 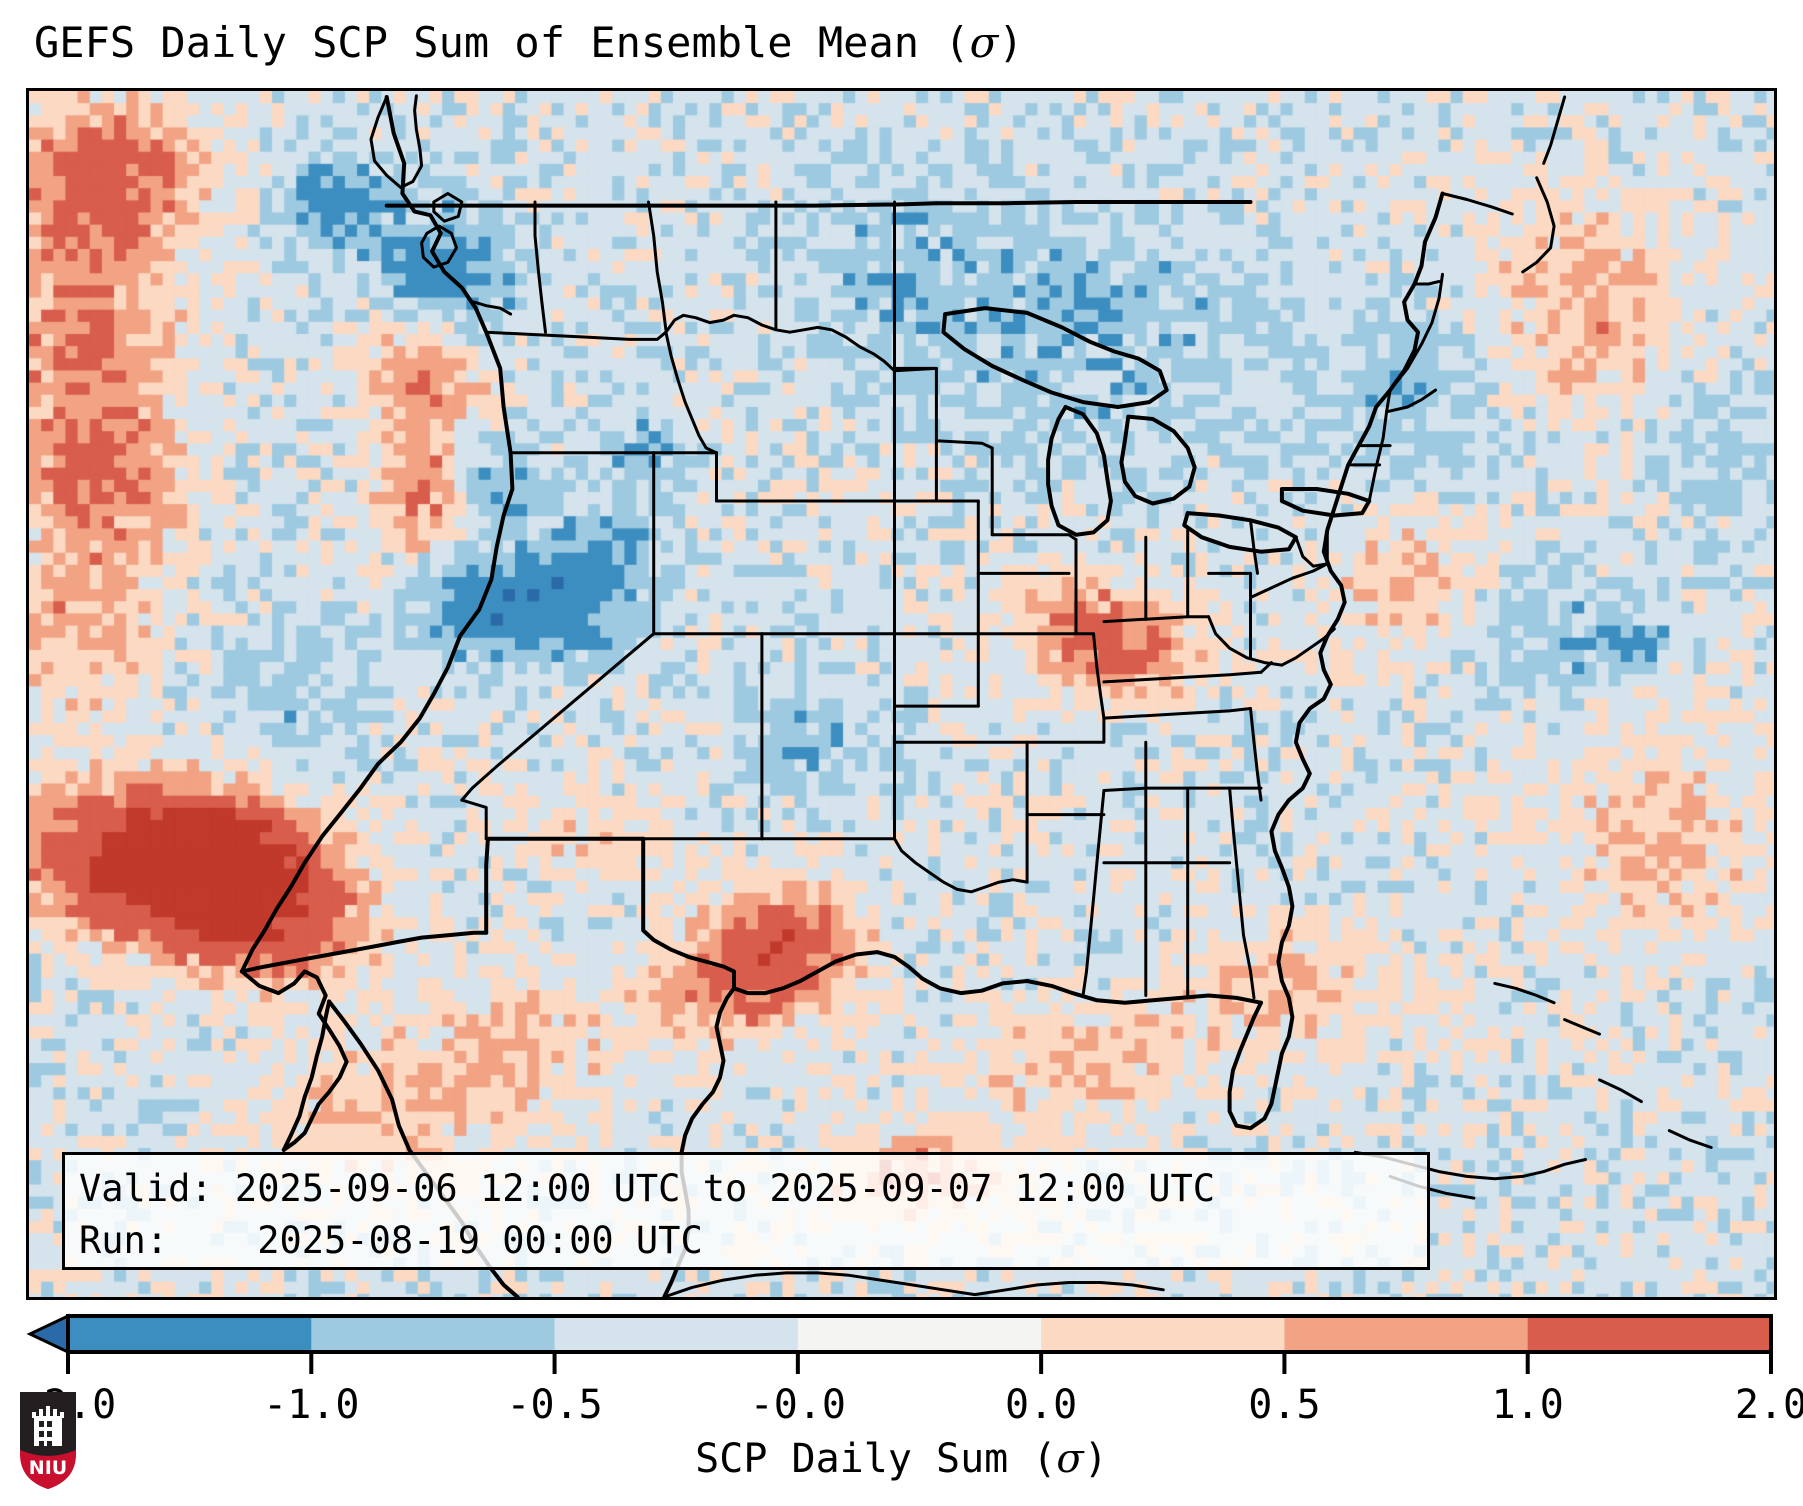 I want to click on sigma-glyph: σ, so click(x=984, y=42).